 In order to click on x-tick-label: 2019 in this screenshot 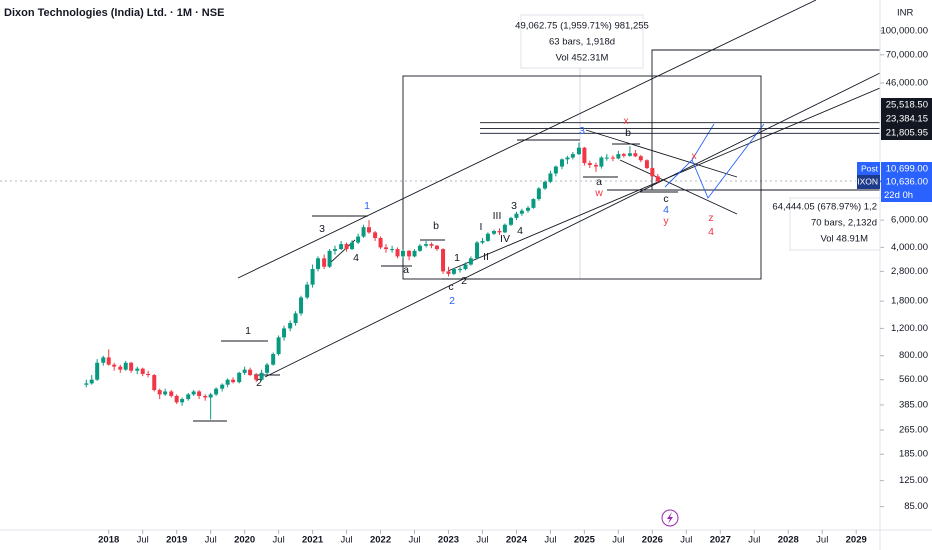, I will do `click(176, 540)`.